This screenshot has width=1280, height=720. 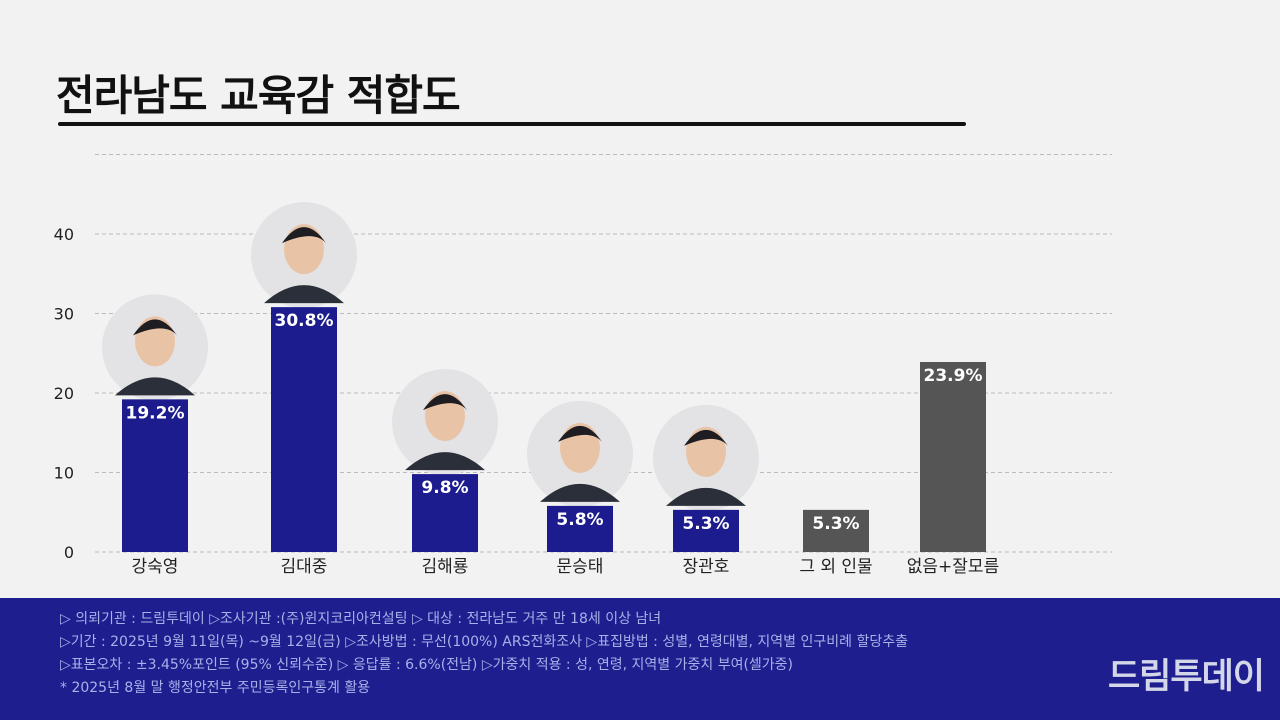 What do you see at coordinates (304, 567) in the screenshot?
I see `category-label: 김대중` at bounding box center [304, 567].